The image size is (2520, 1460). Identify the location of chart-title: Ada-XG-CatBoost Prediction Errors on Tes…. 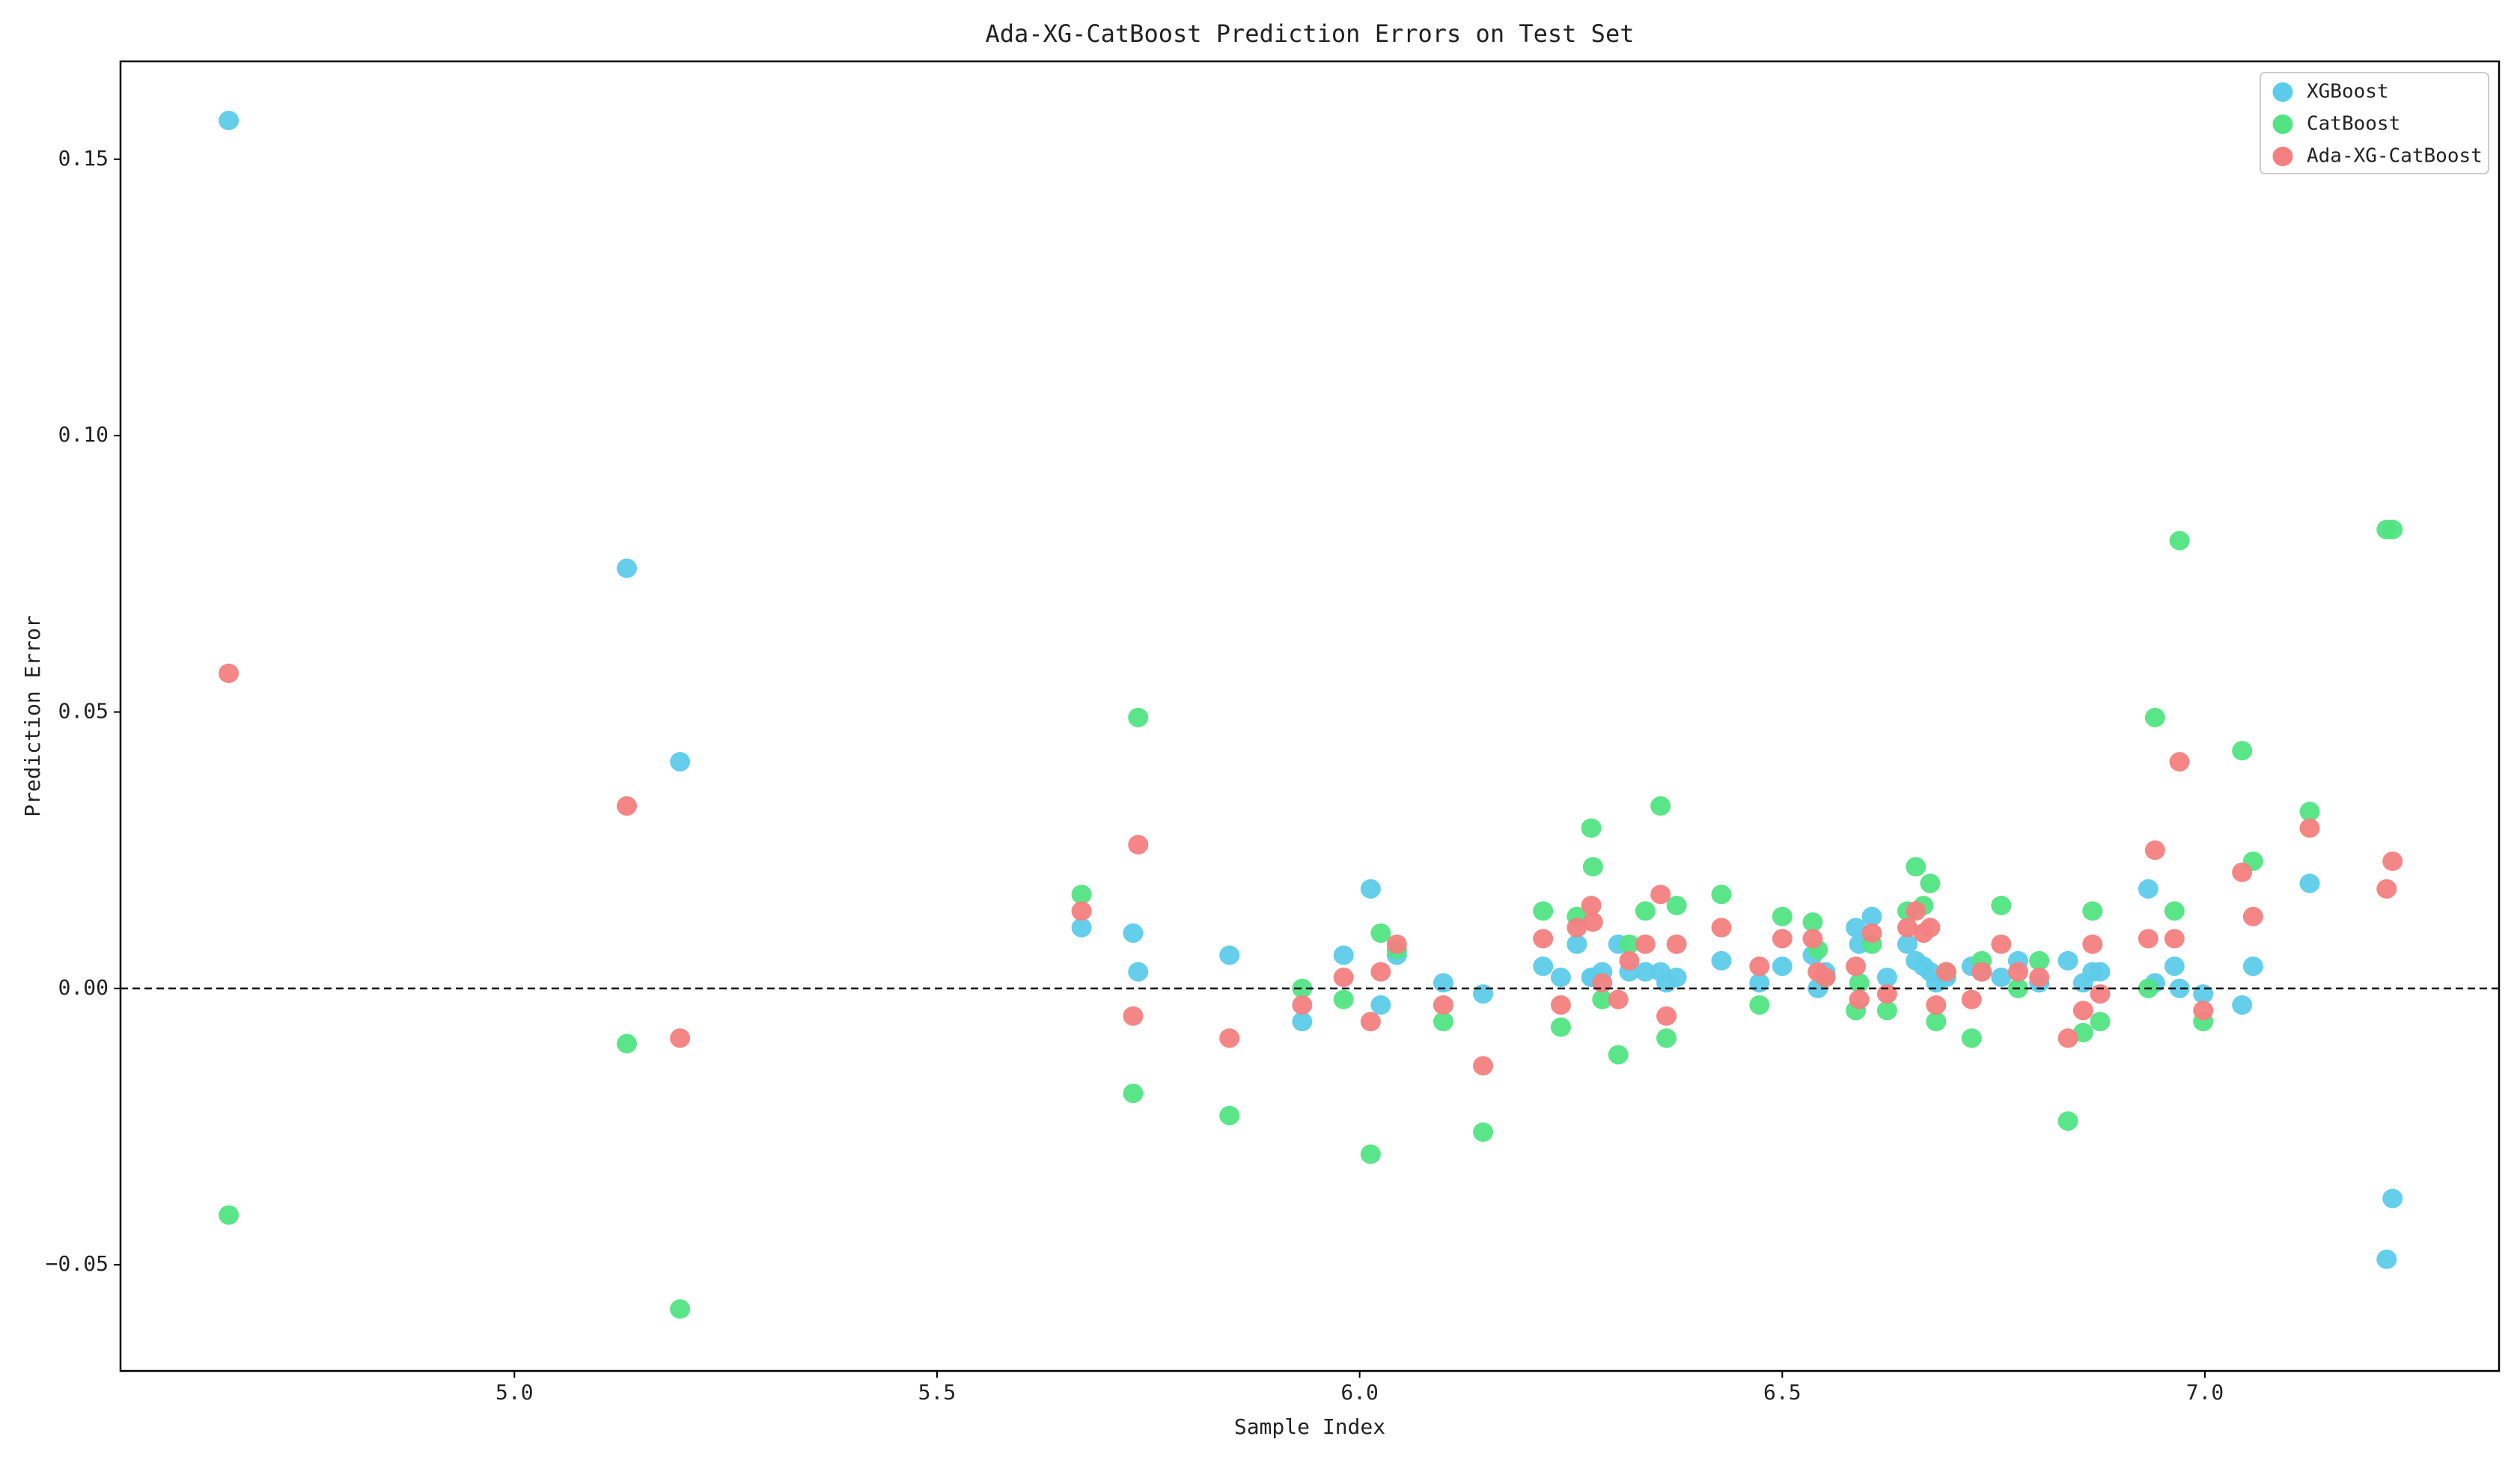
(1310, 33).